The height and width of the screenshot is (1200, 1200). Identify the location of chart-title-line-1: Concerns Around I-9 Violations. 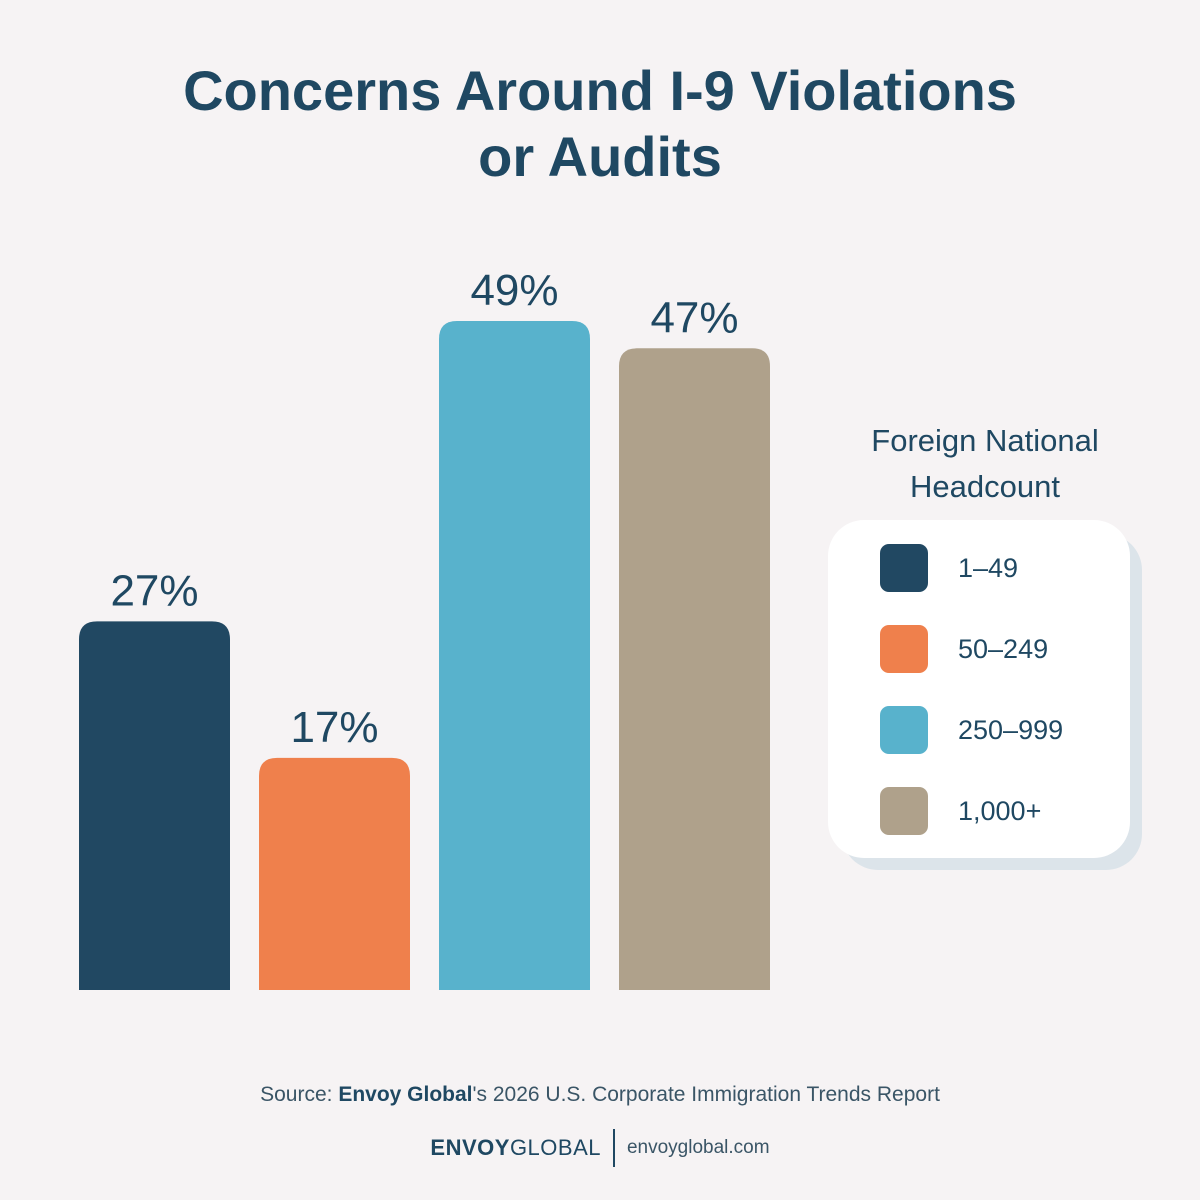
(600, 90).